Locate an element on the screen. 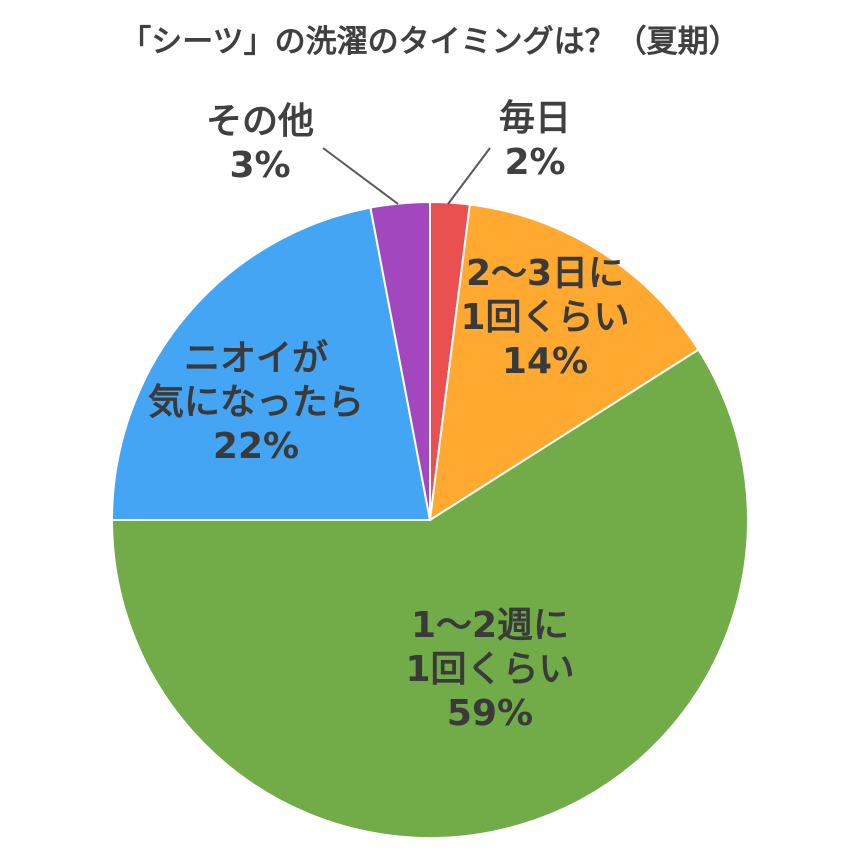  slice-category-when-smelly: 気になったら is located at coordinates (256, 402).